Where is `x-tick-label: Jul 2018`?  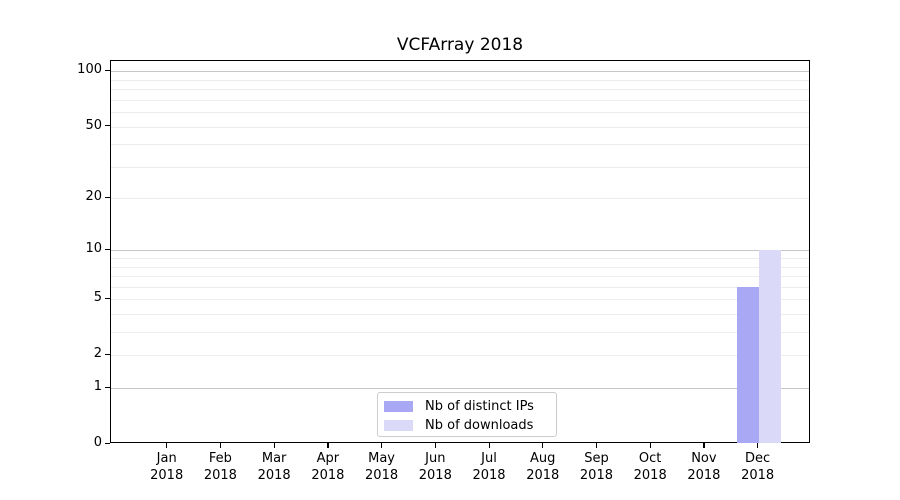 x-tick-label: Jul 2018 is located at coordinates (489, 467).